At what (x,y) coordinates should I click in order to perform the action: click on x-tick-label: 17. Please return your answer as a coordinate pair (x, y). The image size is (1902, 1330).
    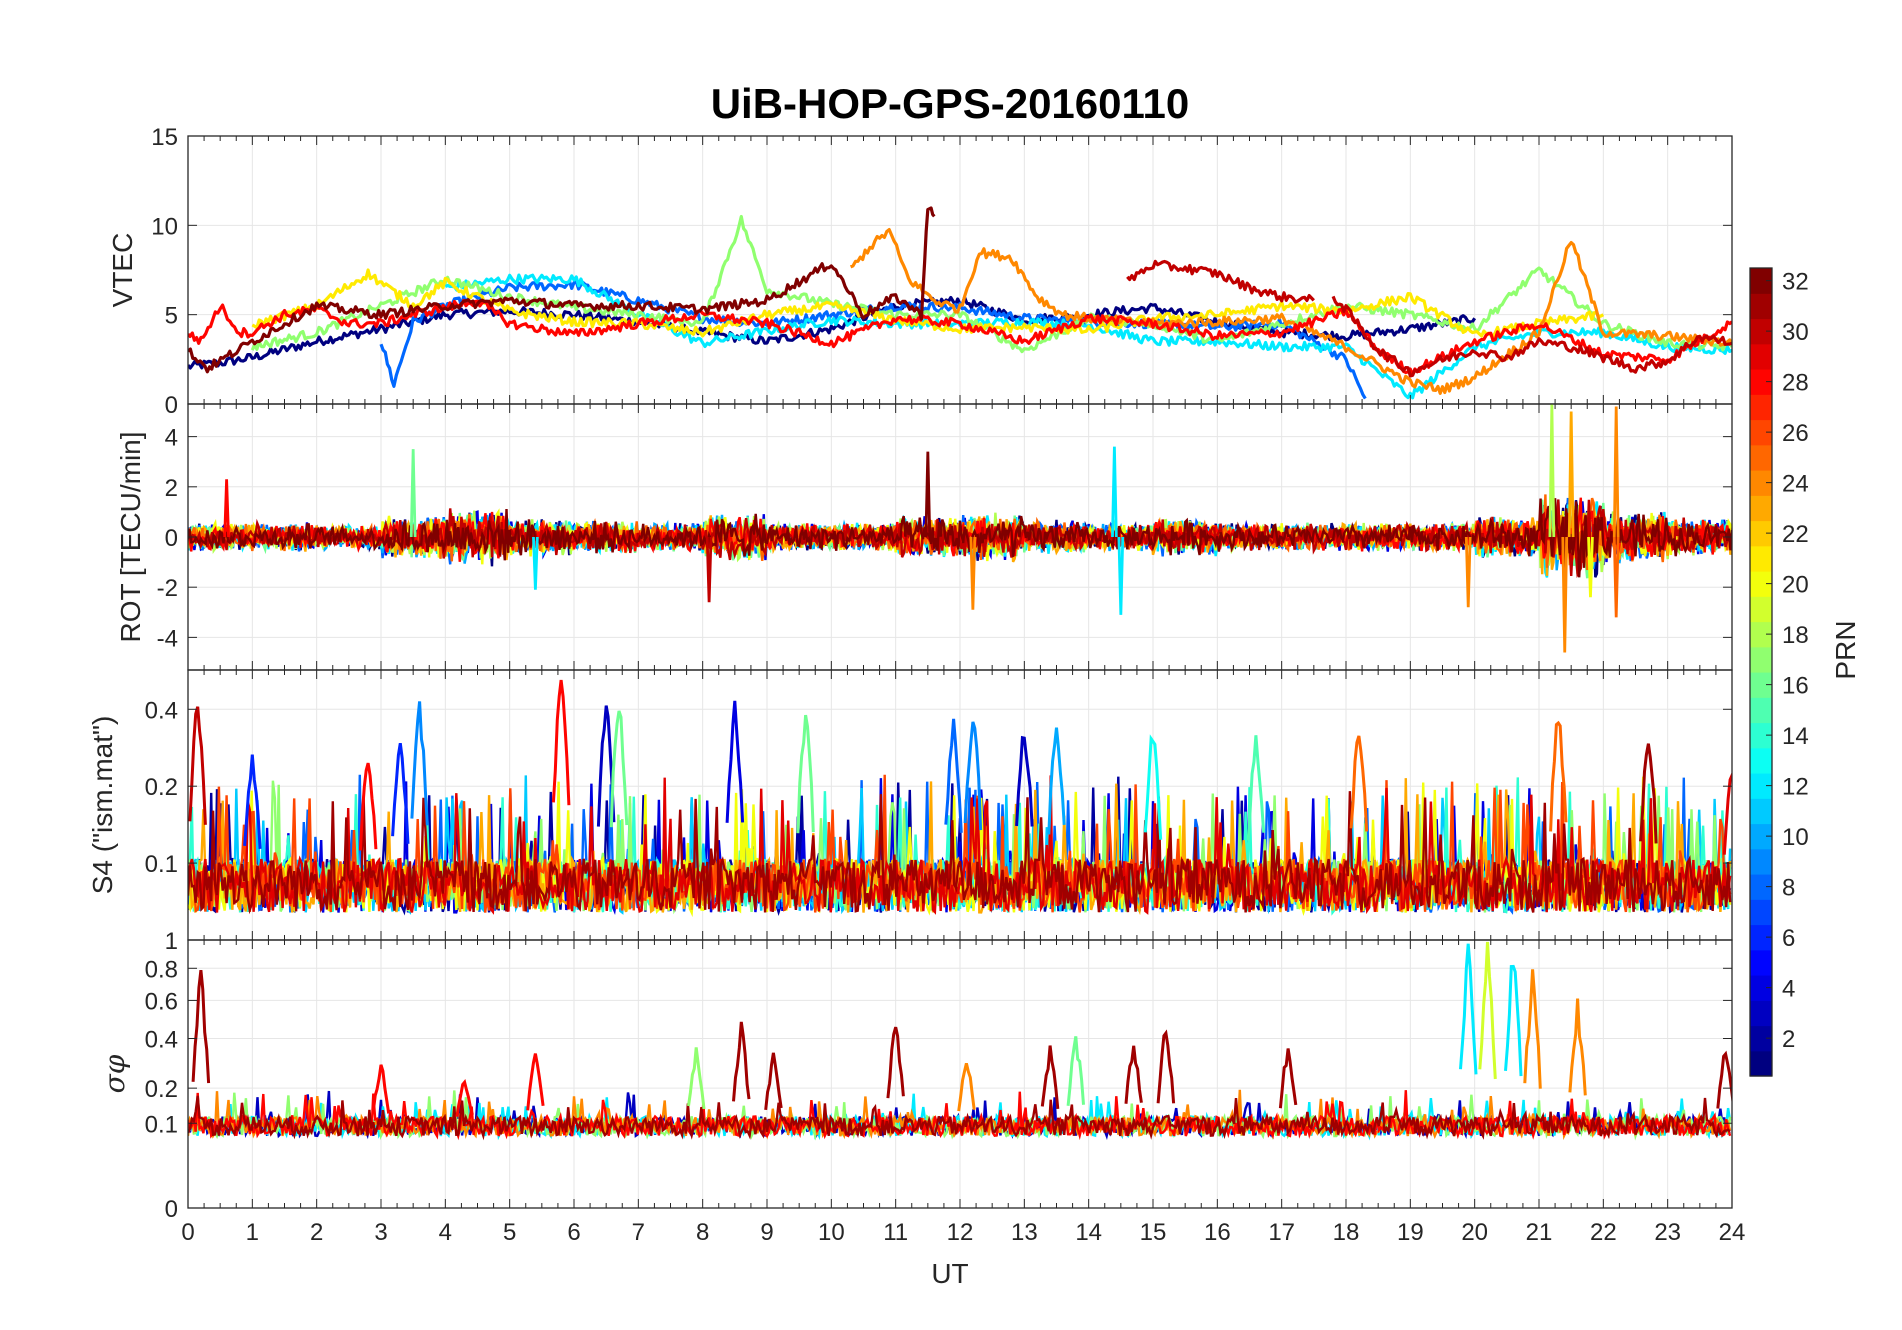
    Looking at the image, I should click on (1281, 1232).